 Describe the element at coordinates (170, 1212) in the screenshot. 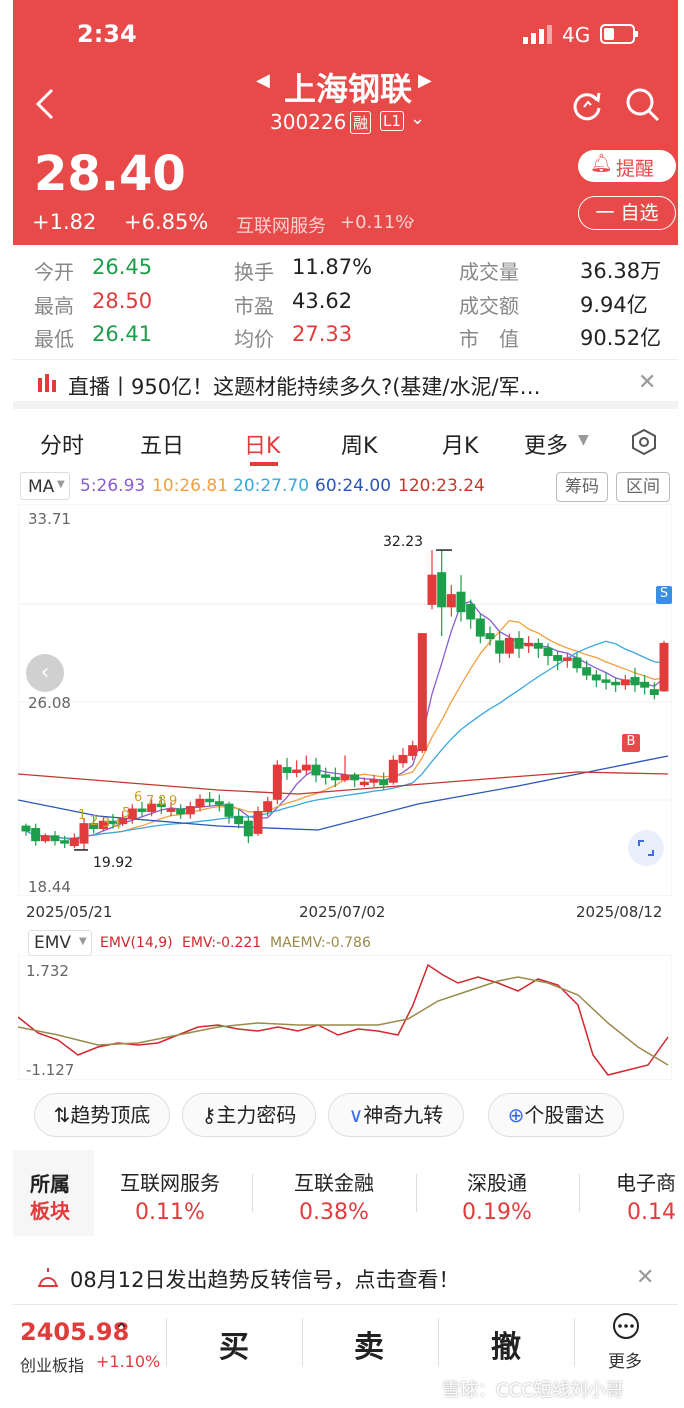

I see `sector-change: 0.11%` at that location.